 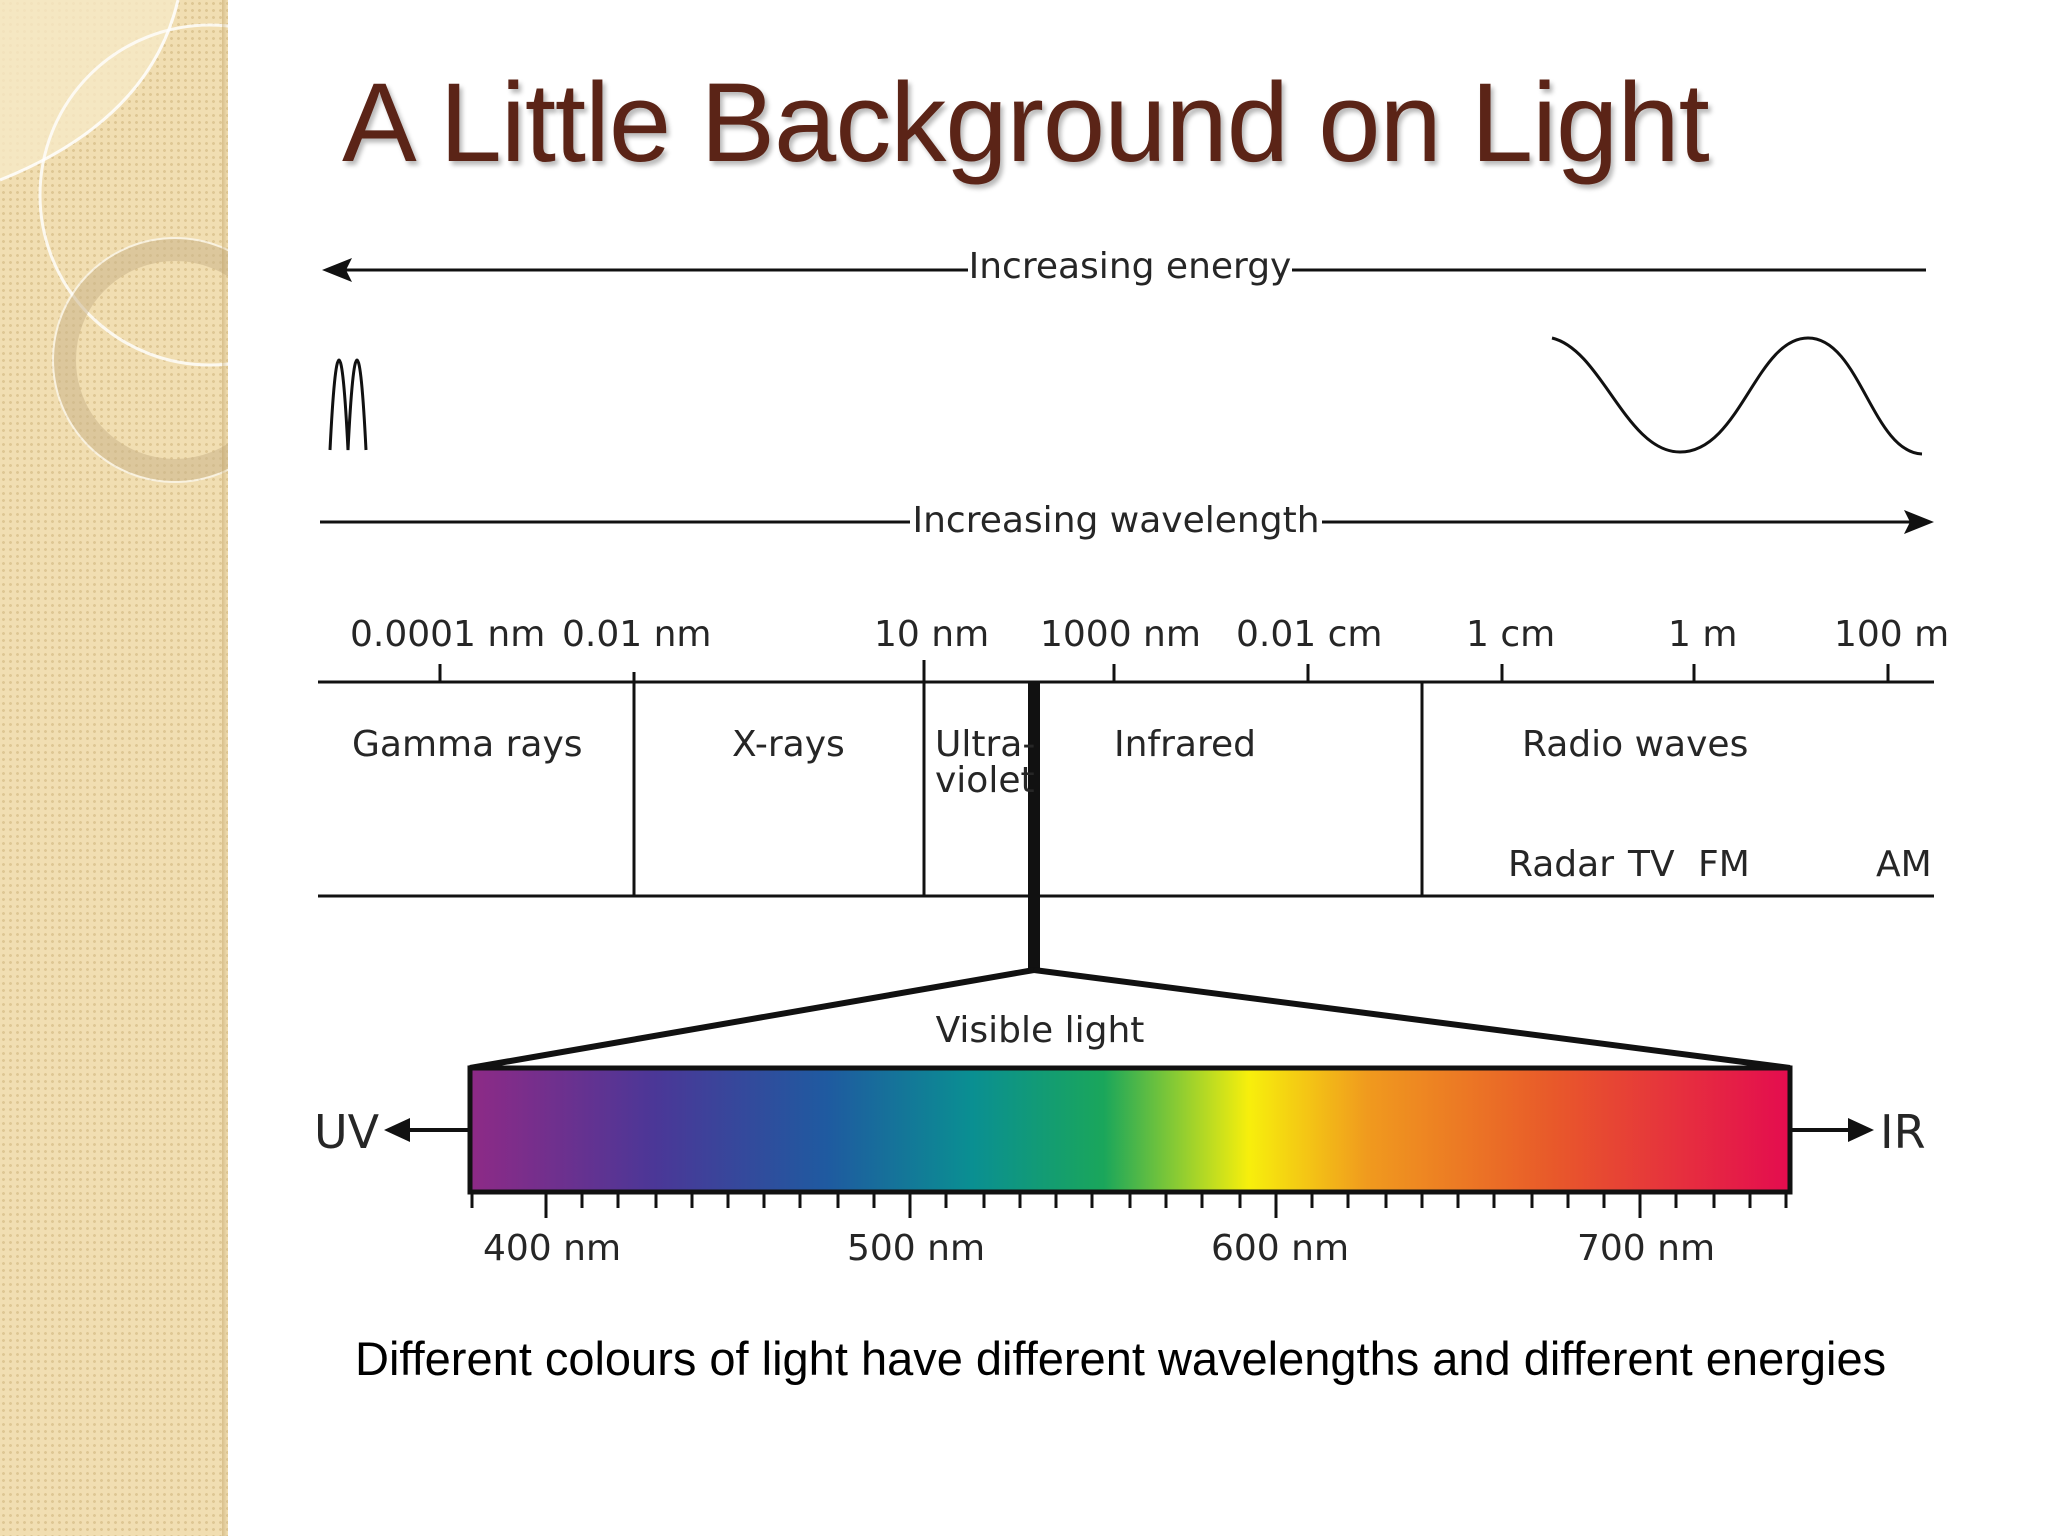 What do you see at coordinates (1412, 1019) in the screenshot?
I see `zoom-funnel-right` at bounding box center [1412, 1019].